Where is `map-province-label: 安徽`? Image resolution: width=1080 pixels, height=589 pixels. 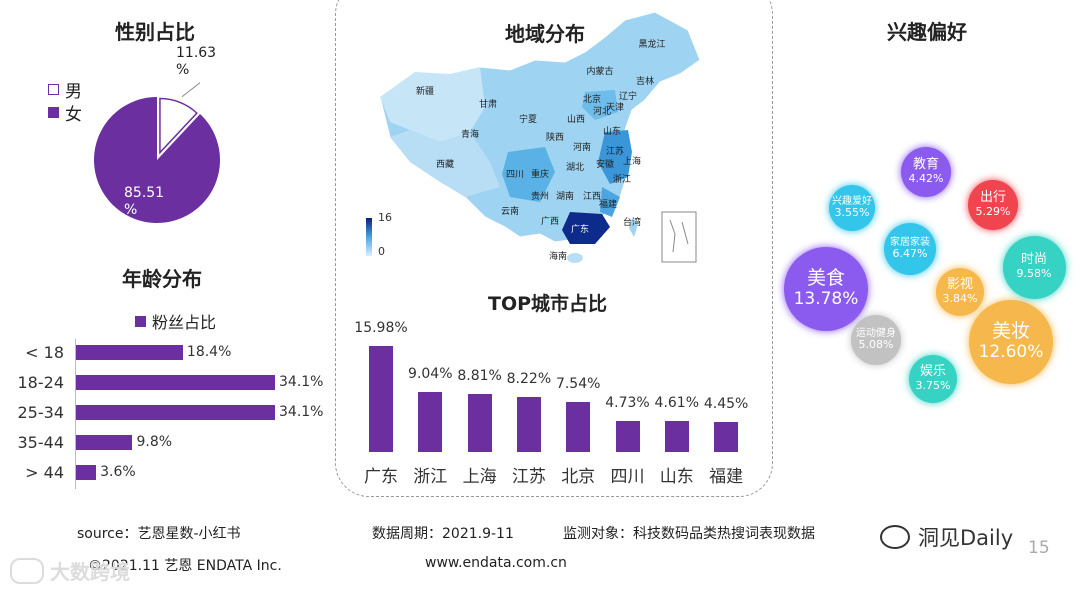
map-province-label: 安徽 is located at coordinates (605, 164).